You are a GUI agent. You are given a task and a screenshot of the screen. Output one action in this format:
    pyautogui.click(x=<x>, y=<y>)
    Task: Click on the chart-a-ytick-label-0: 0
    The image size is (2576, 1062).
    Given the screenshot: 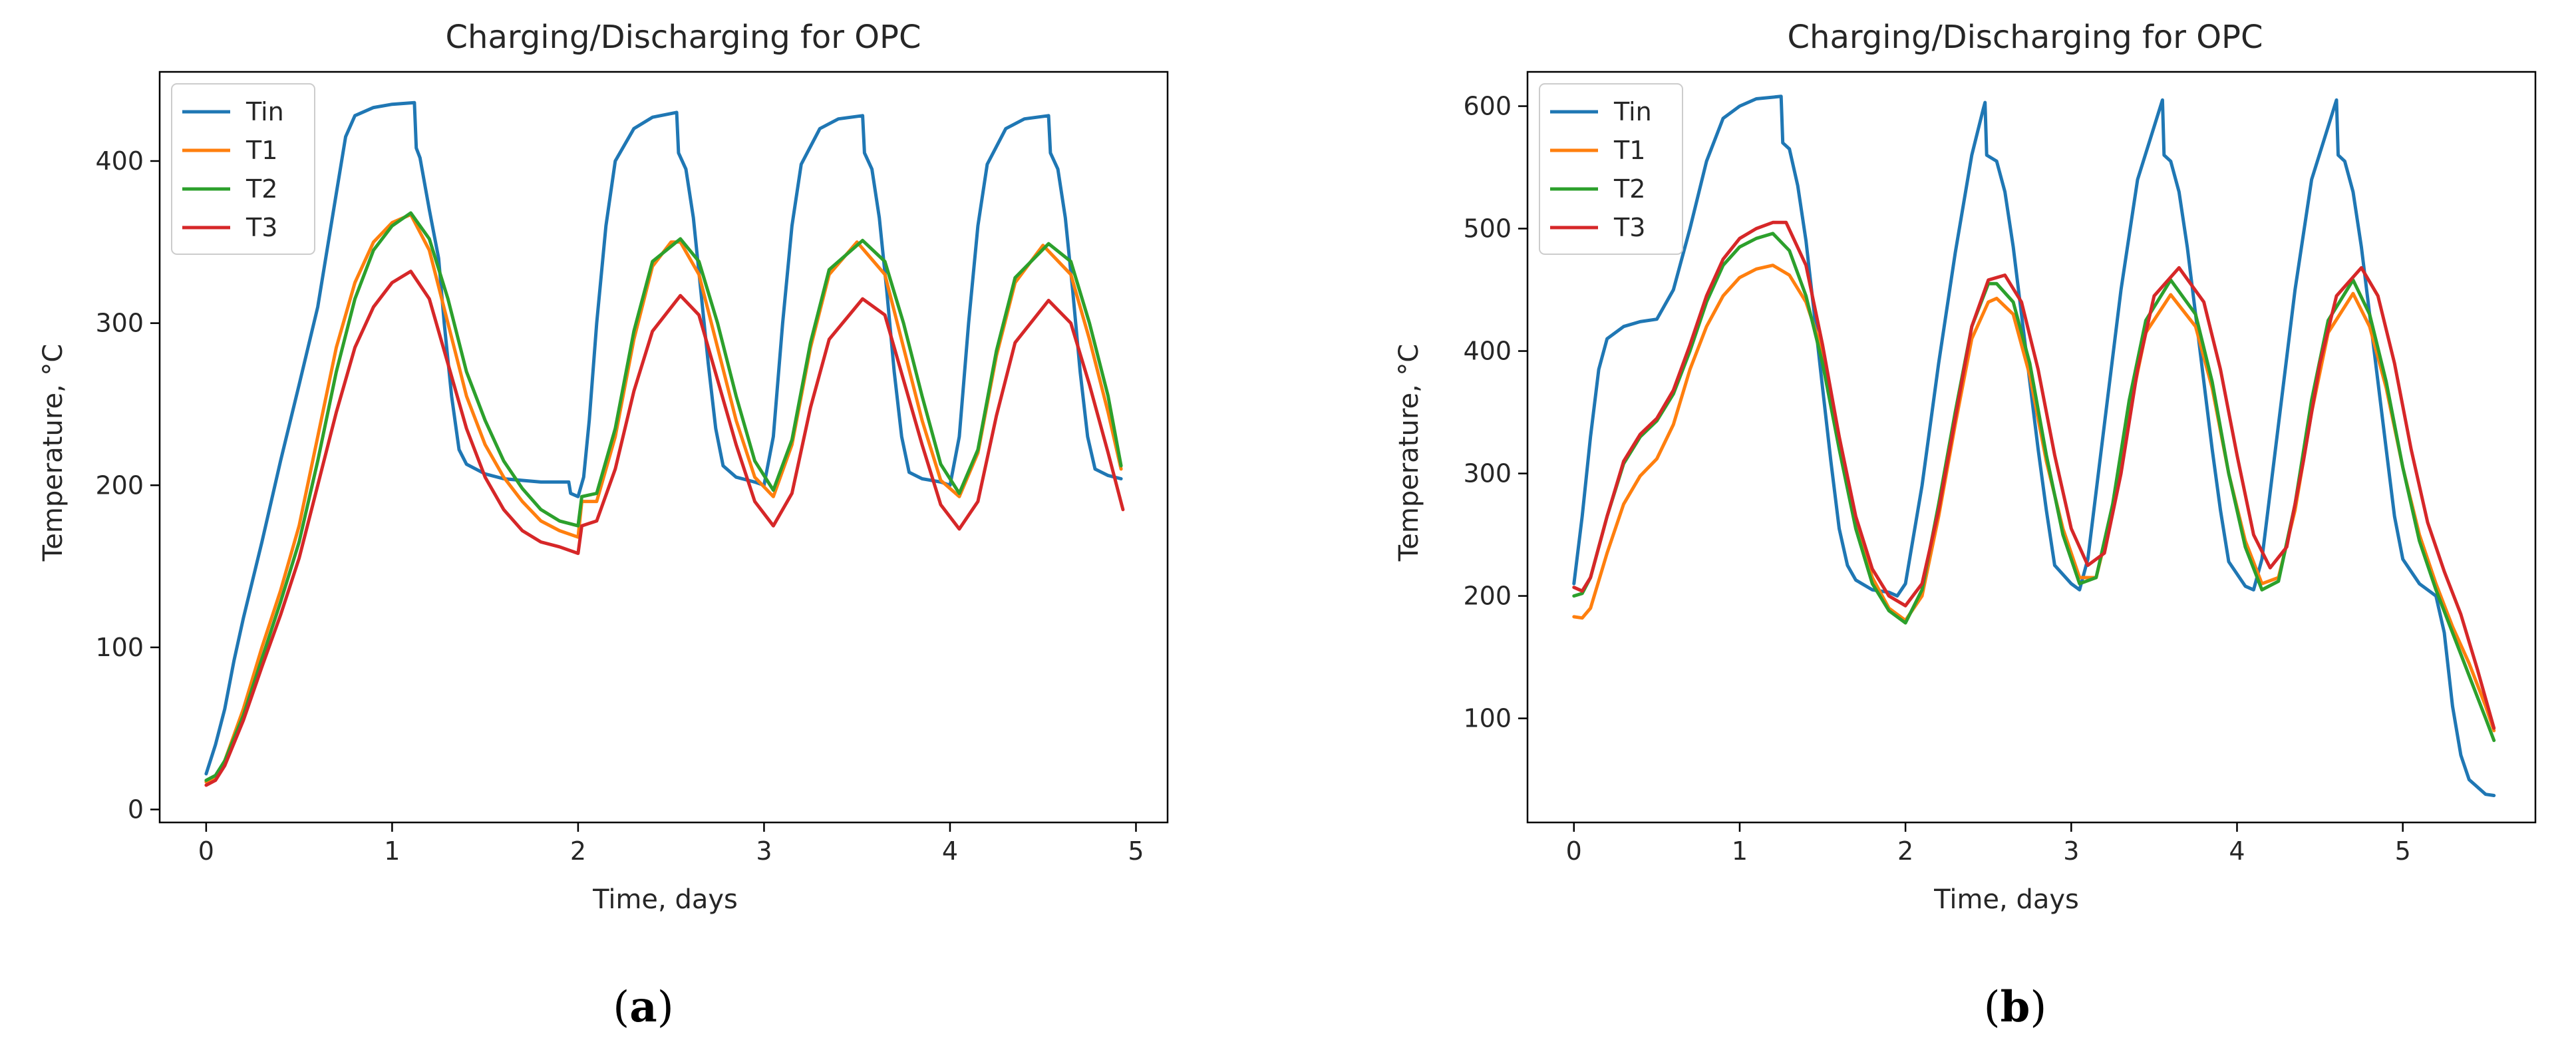 What is the action you would take?
    pyautogui.click(x=136, y=809)
    